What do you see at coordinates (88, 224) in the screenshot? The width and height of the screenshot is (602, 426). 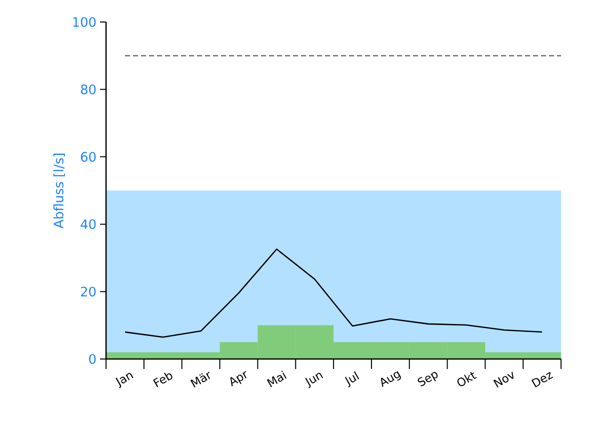 I see `y-tick-label: 40` at bounding box center [88, 224].